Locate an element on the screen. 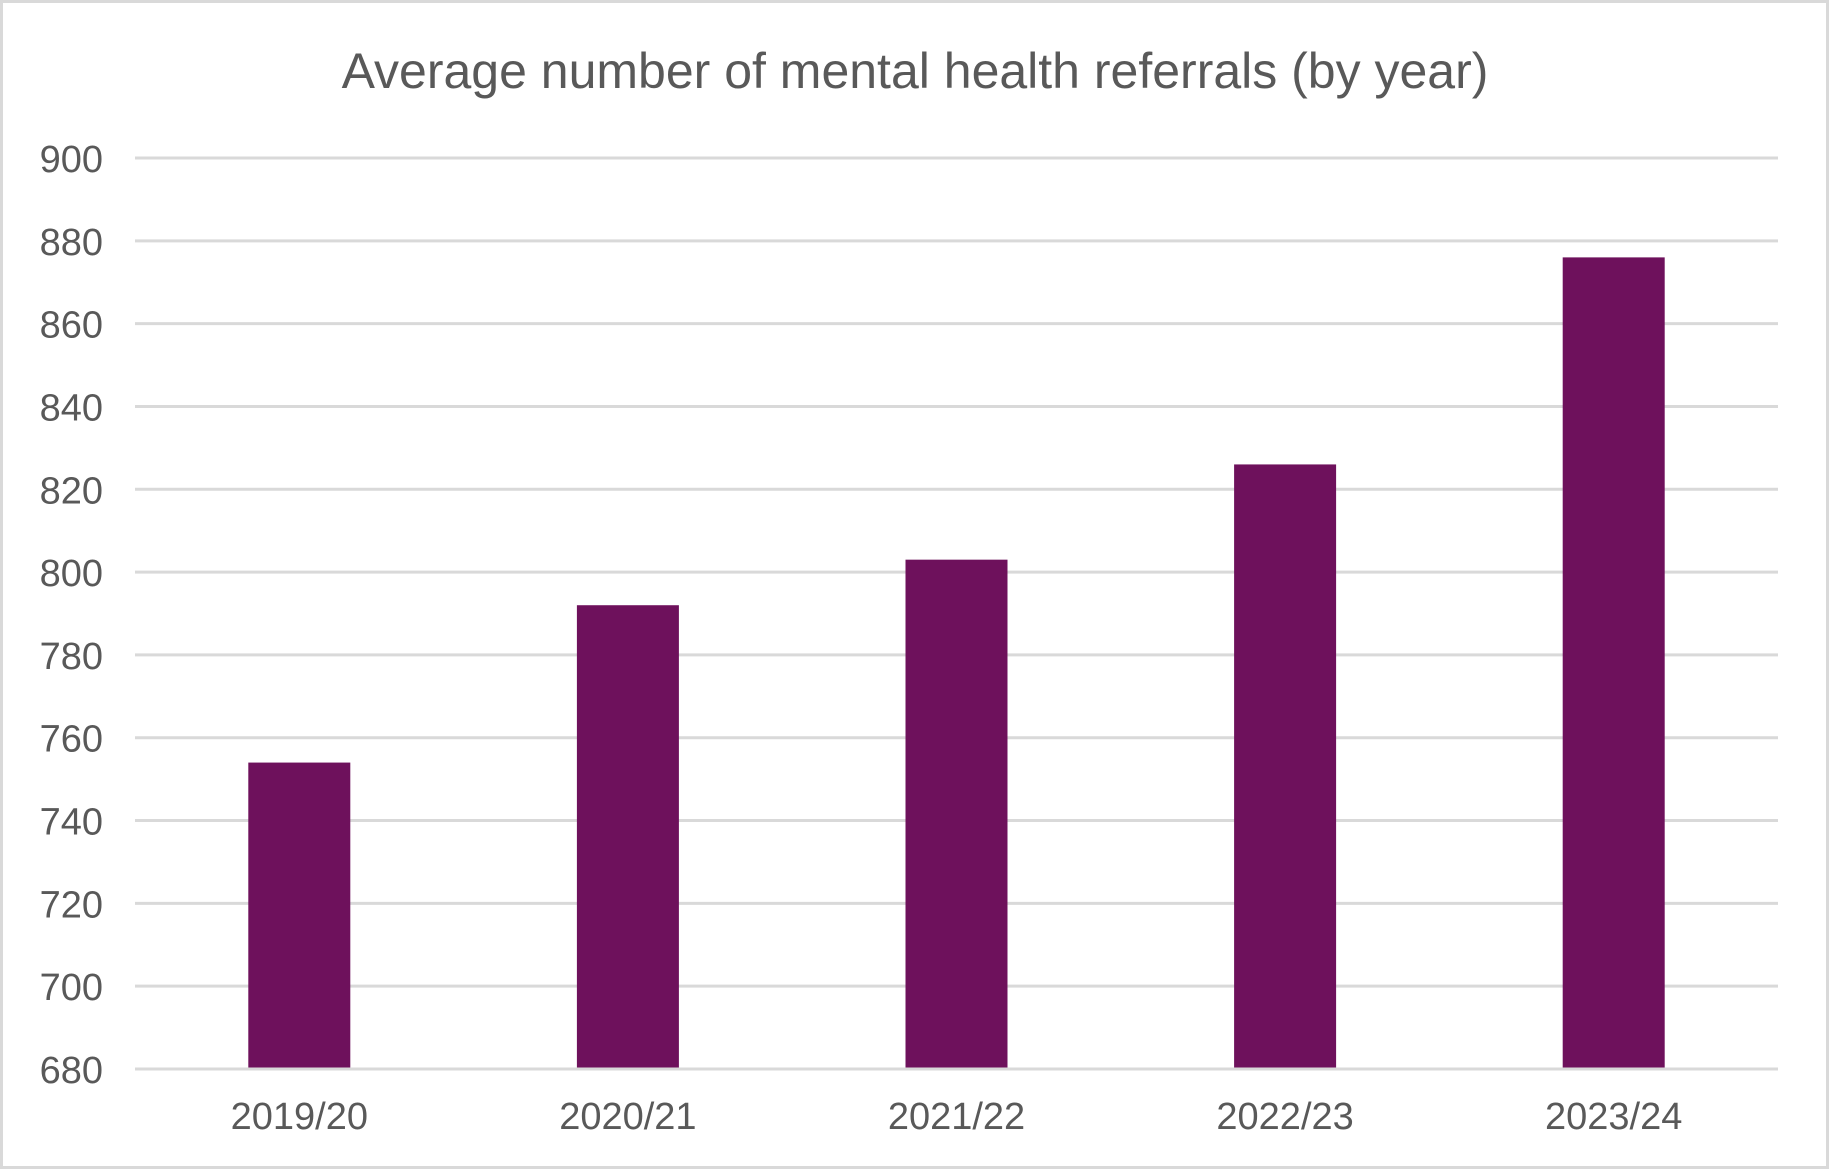  y-tick-label: 680 is located at coordinates (71, 1071).